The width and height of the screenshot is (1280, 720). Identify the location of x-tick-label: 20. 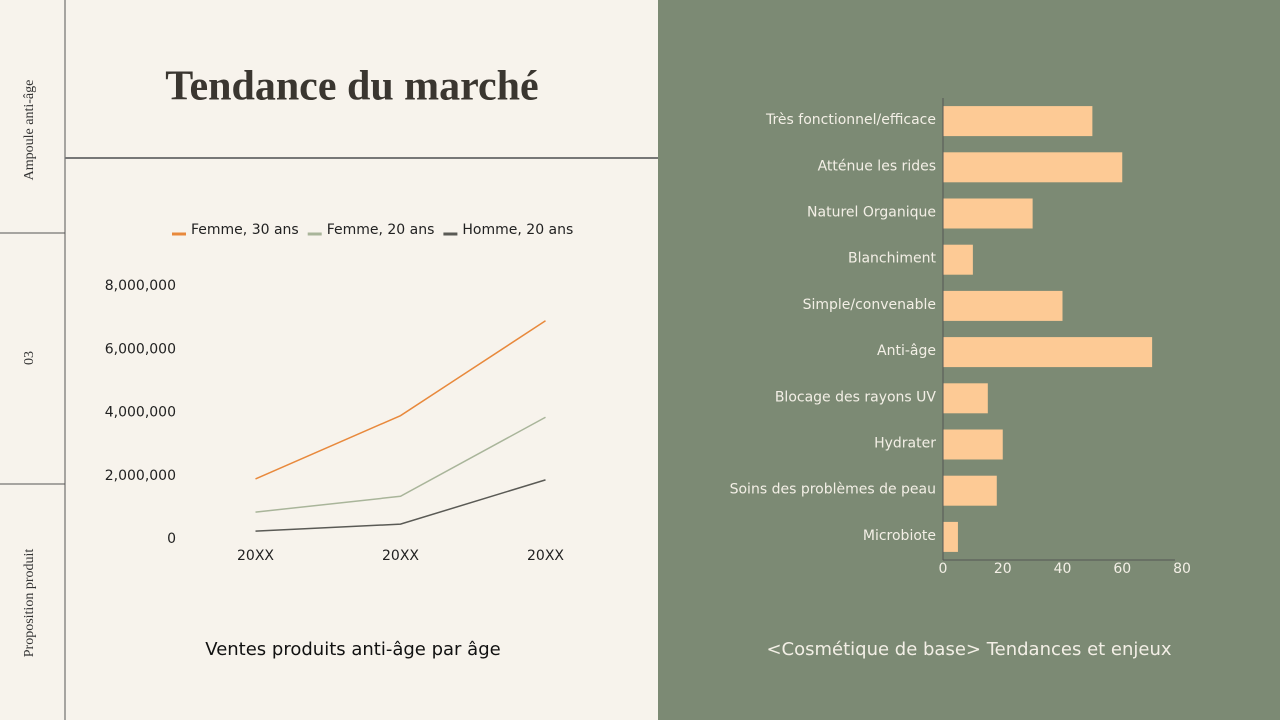
(1003, 569).